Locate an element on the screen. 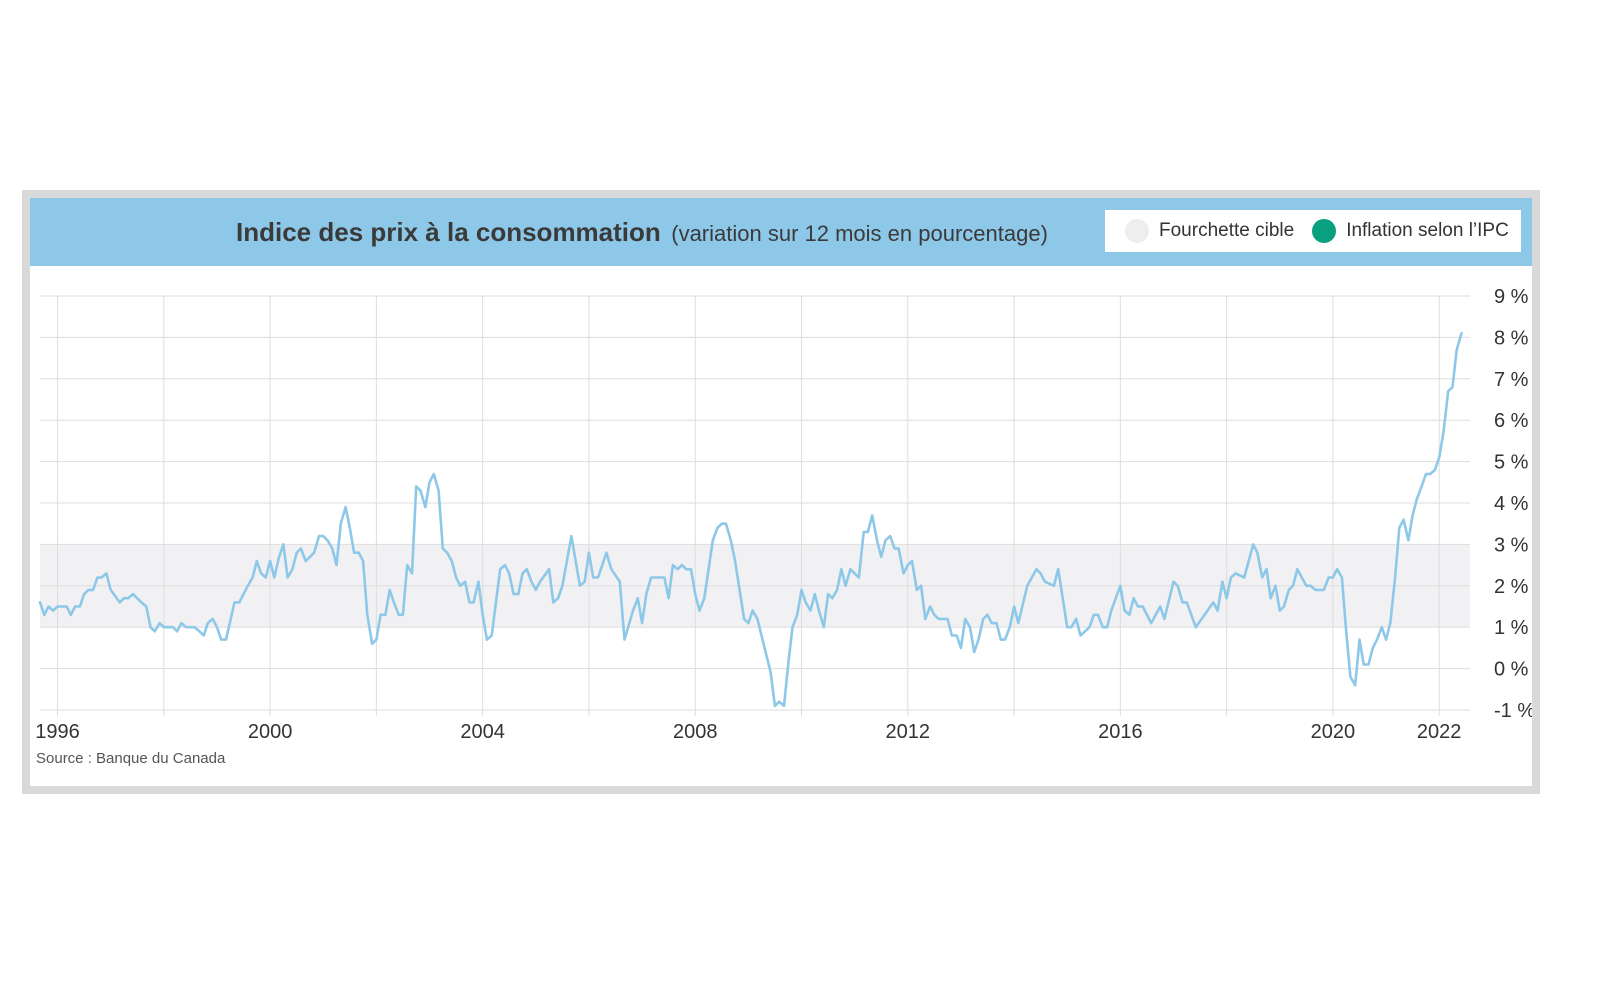 The image size is (1600, 981). legend-swatch-cpi is located at coordinates (1324, 231).